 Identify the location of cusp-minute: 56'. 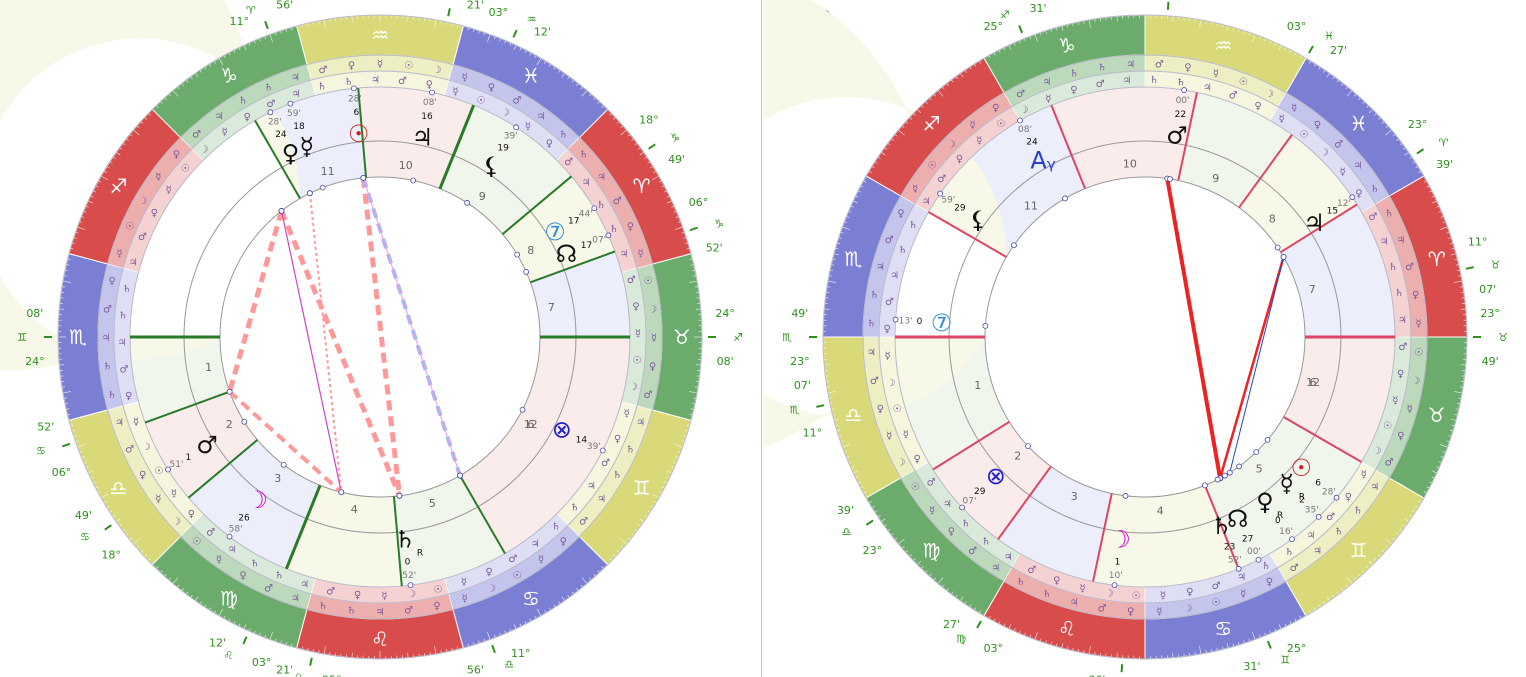
(284, 5).